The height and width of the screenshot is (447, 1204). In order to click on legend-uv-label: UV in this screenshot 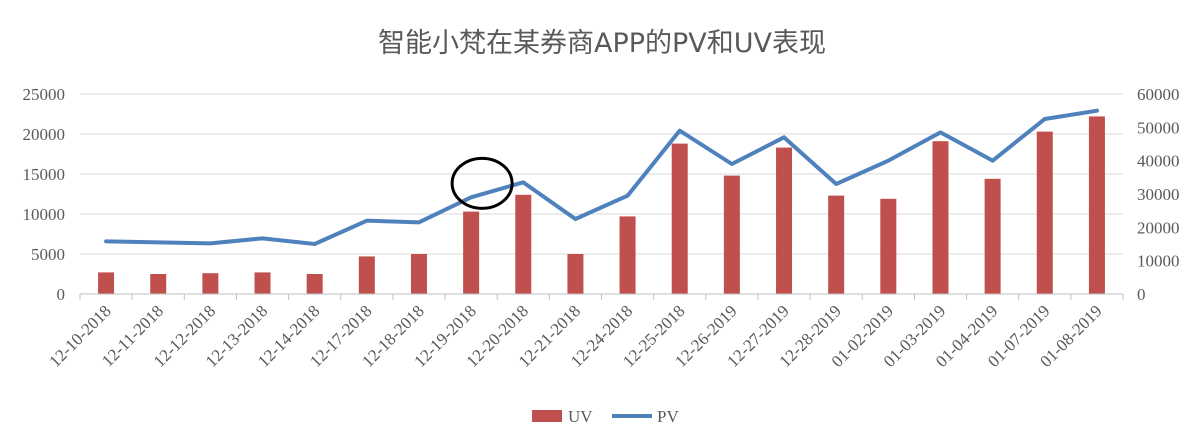, I will do `click(580, 416)`.